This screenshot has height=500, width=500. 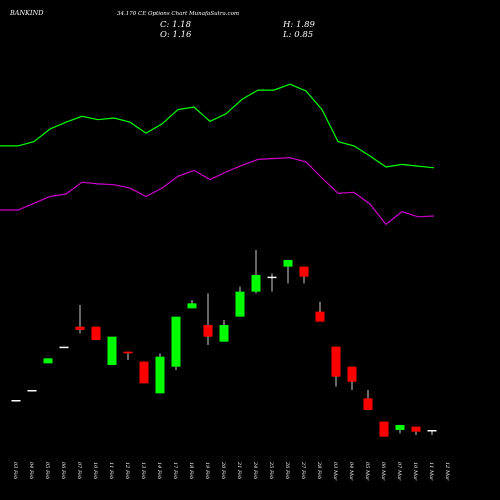 I want to click on x-tick-label: 10 Mar, so click(x=415, y=471).